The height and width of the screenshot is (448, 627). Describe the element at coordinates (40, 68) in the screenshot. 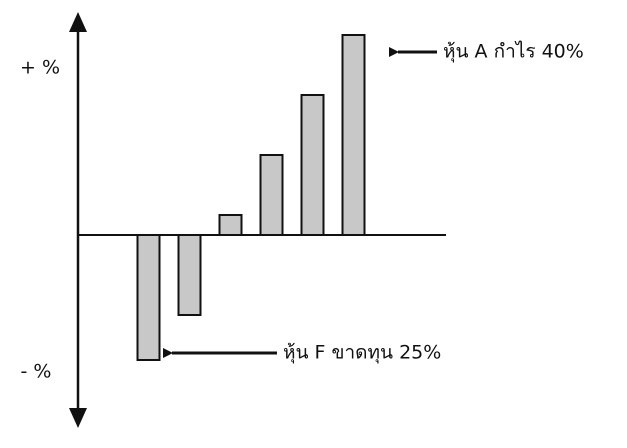

I see `y-label-positive: + %` at that location.